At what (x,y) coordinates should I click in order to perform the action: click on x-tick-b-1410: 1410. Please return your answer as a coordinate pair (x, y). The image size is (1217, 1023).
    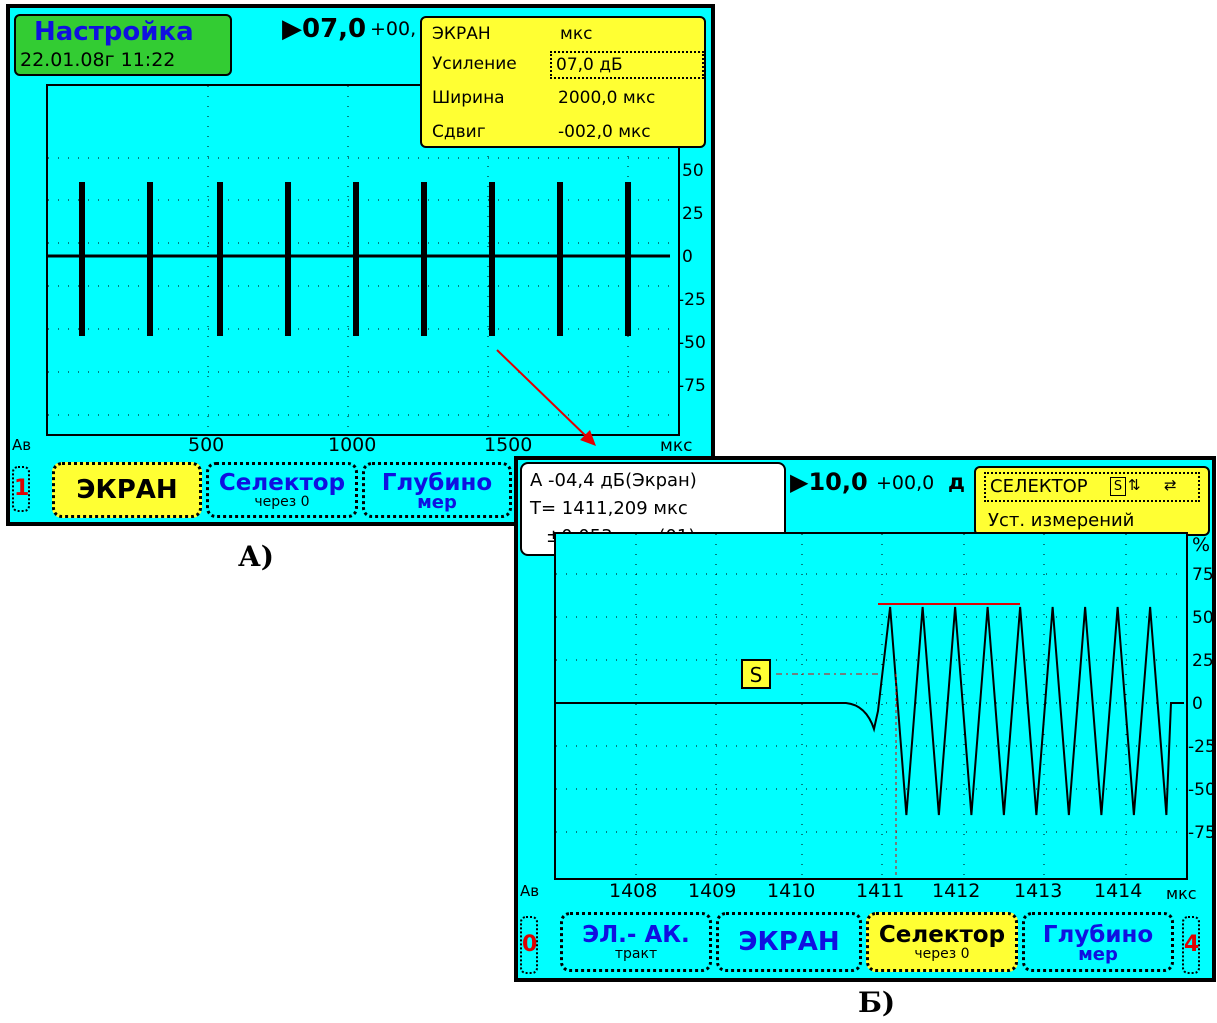
    Looking at the image, I should click on (791, 891).